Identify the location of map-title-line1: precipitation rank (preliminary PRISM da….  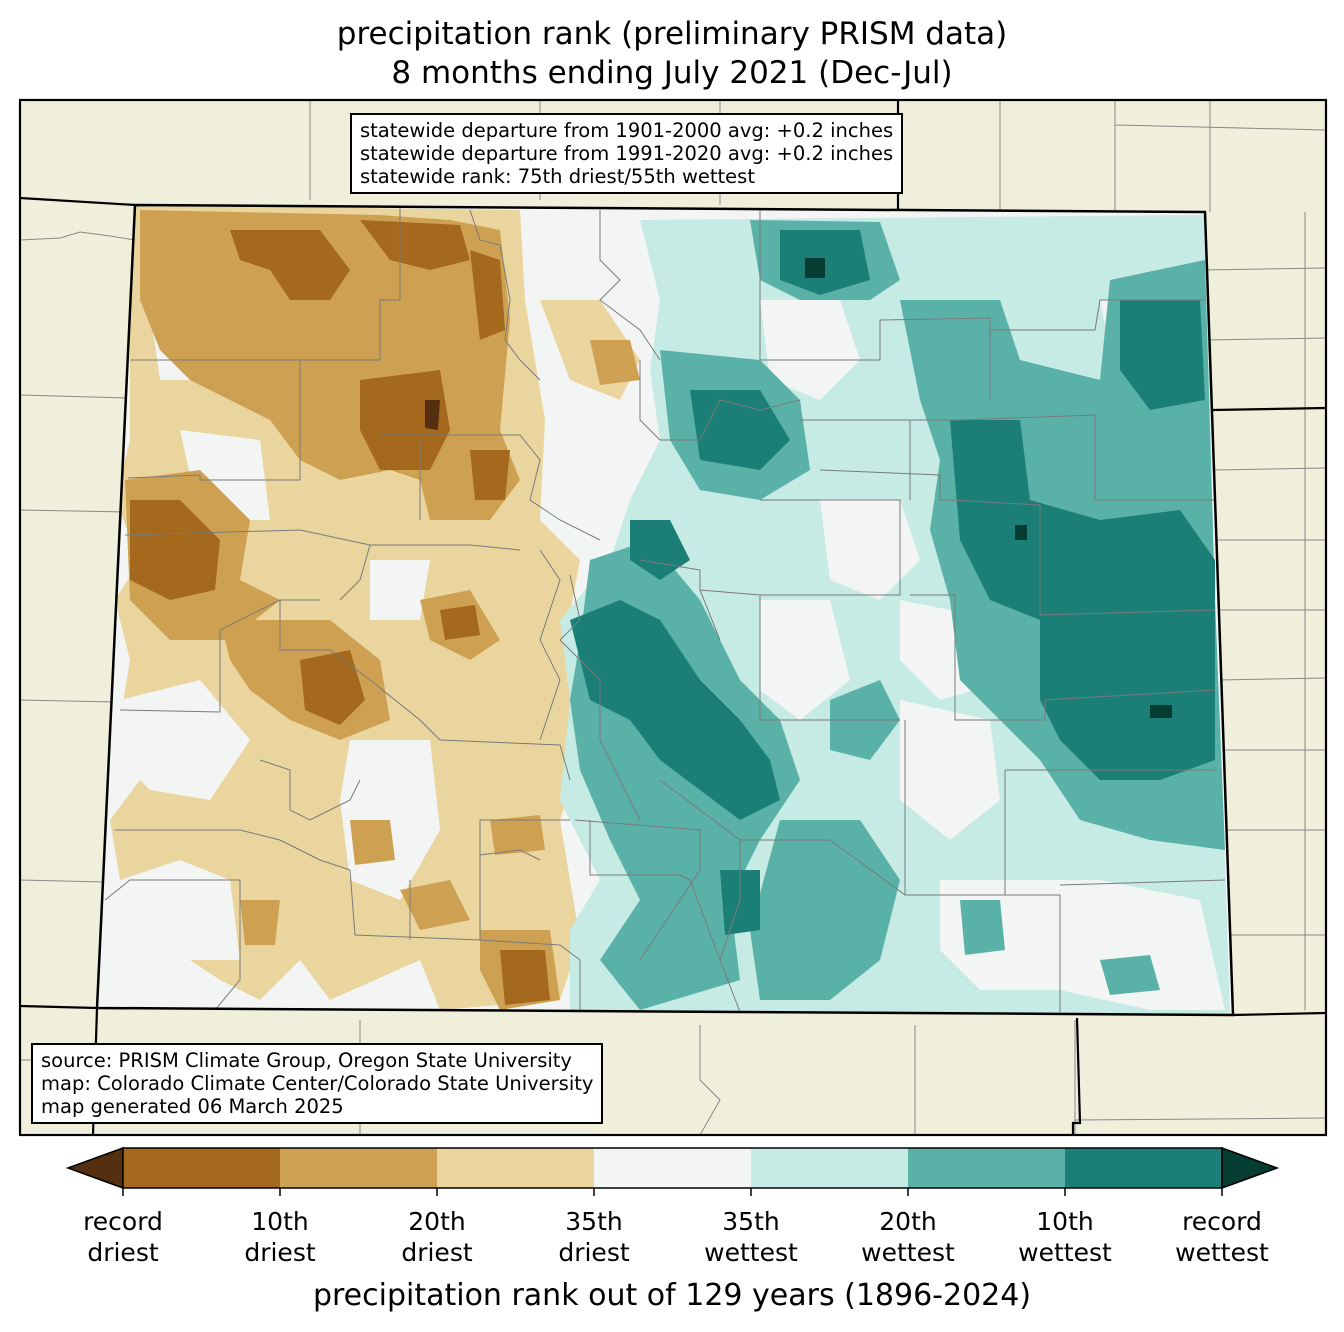
(672, 34).